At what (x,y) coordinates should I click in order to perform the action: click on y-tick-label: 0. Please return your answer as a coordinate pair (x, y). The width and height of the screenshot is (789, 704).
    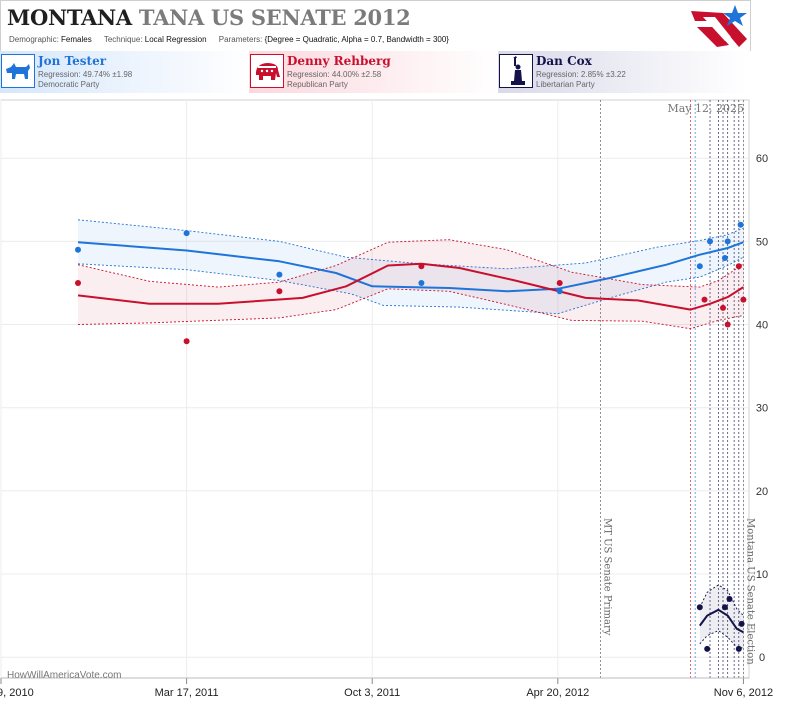
    Looking at the image, I should click on (762, 658).